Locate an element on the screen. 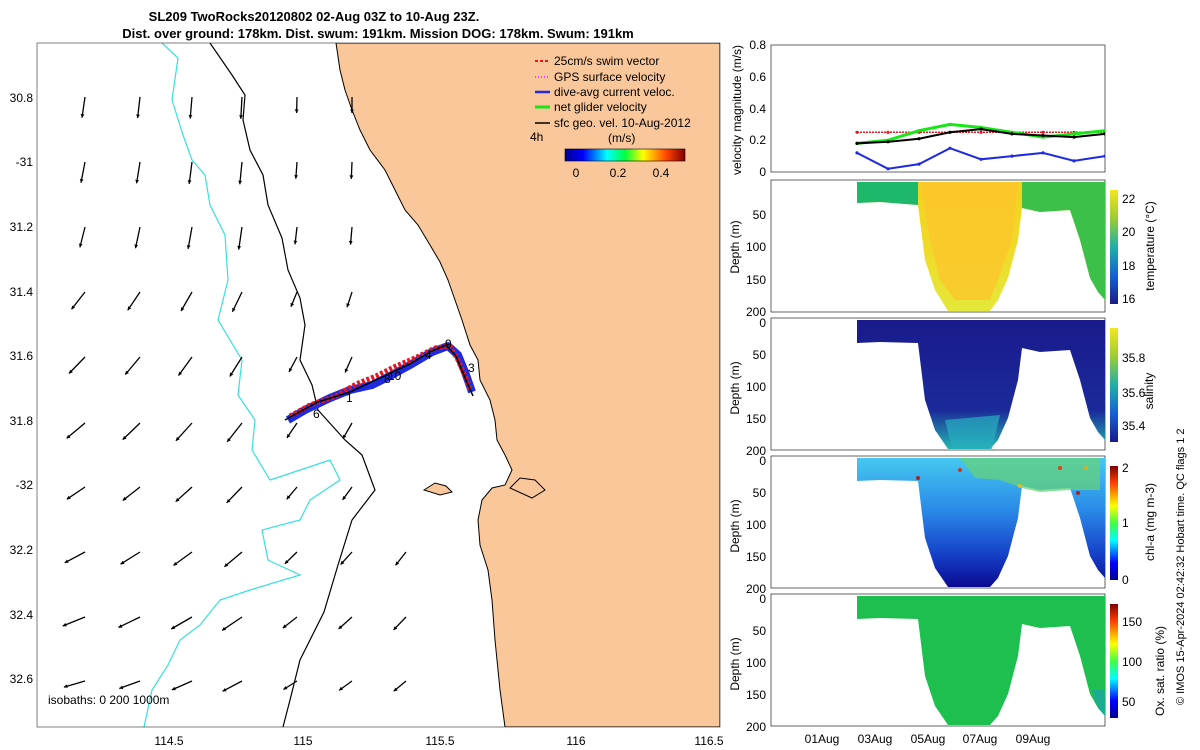 The height and width of the screenshot is (750, 1200). waypoint-label: 3 is located at coordinates (471, 368).